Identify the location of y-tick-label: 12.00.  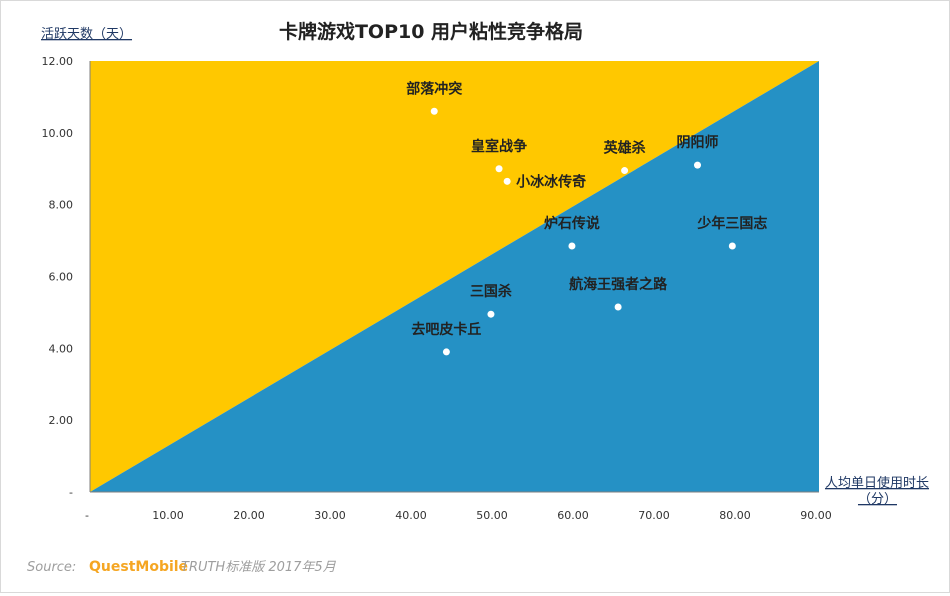
(58, 61).